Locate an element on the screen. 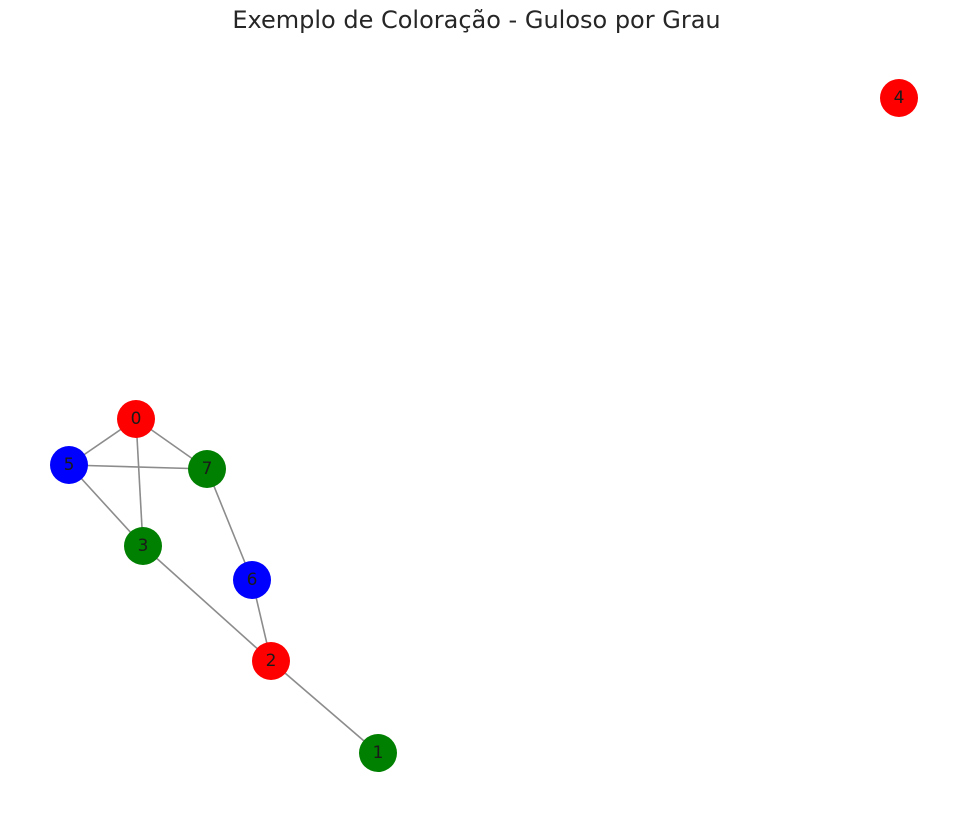  node-label-7: 7 is located at coordinates (207, 469).